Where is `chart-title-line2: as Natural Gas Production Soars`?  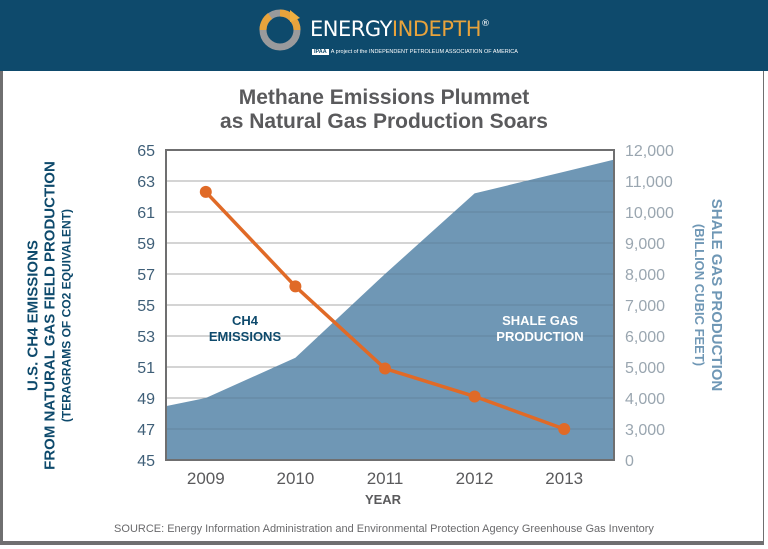 chart-title-line2: as Natural Gas Production Soars is located at coordinates (384, 121).